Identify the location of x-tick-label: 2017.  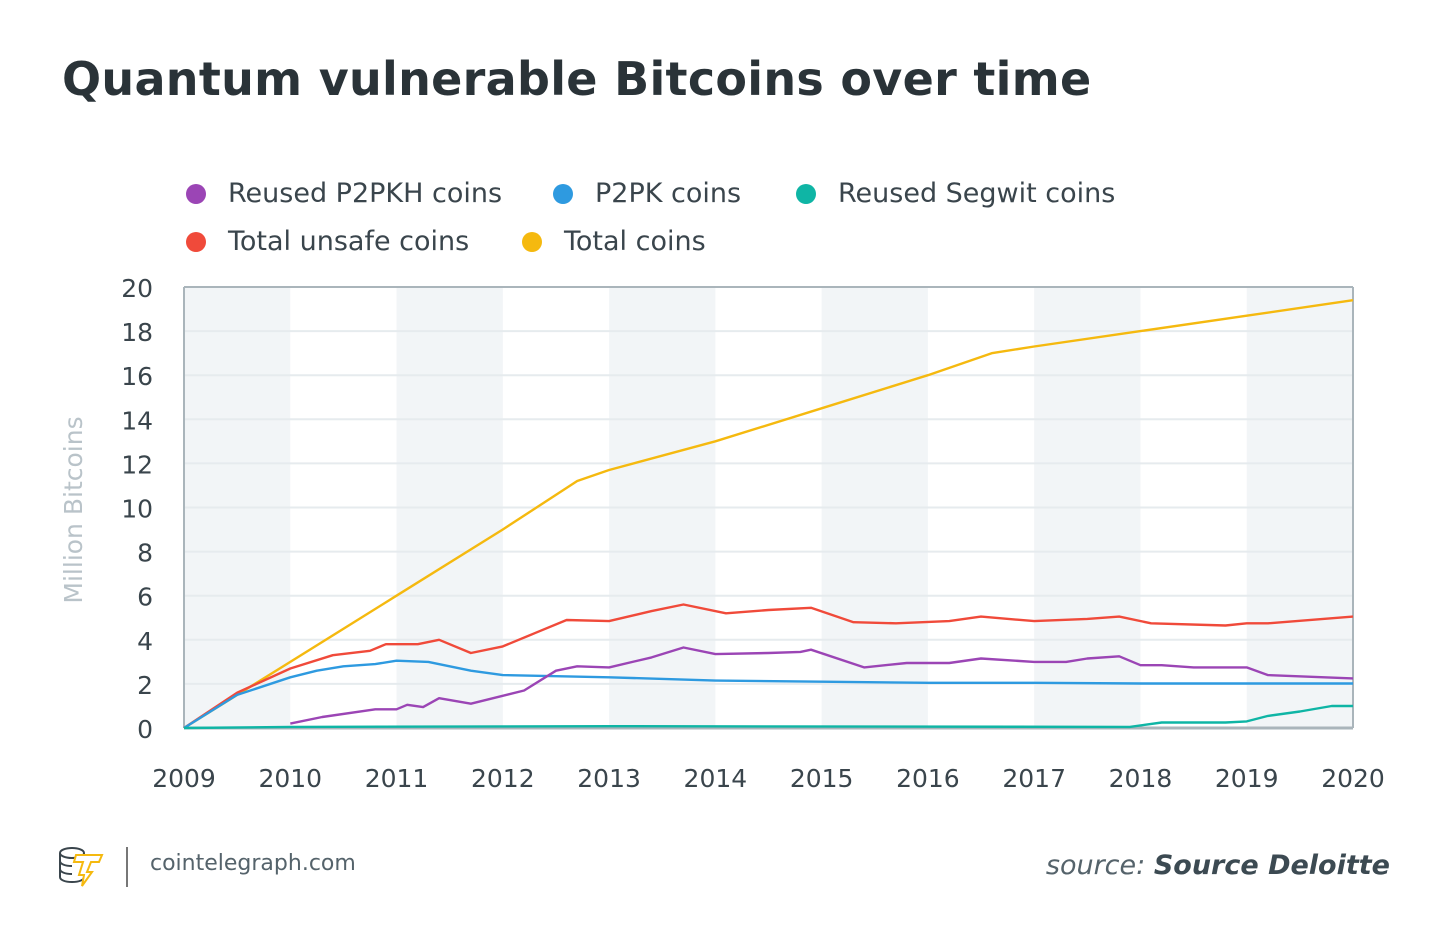
(1034, 778).